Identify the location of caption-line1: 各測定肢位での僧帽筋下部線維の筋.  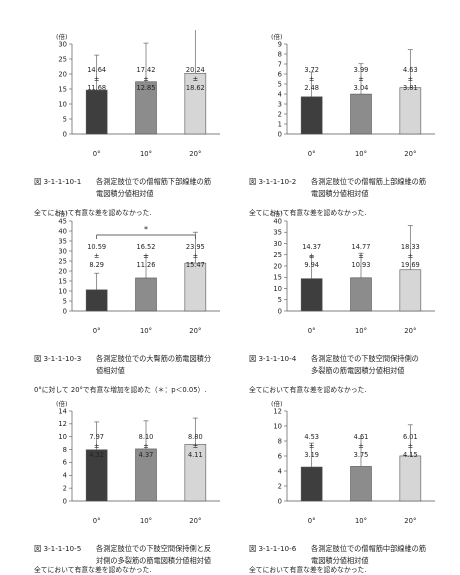
(154, 181).